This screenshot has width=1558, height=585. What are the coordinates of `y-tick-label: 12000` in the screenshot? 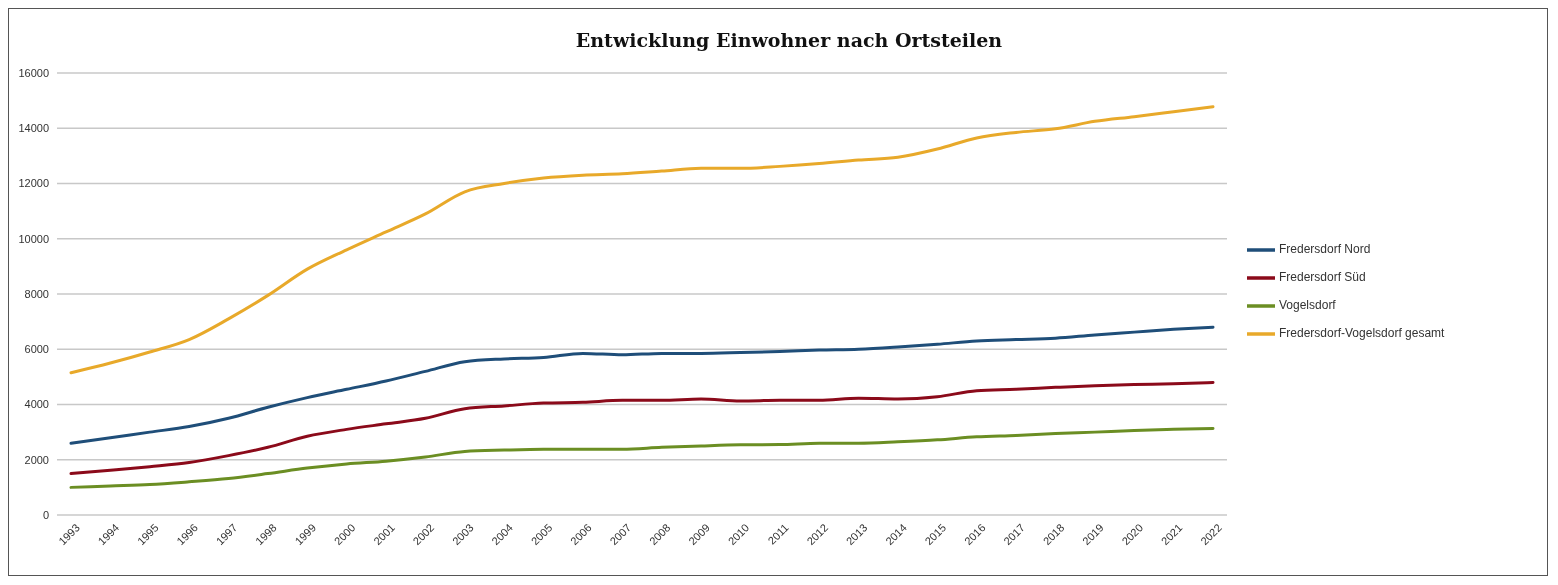 It's located at (33, 183).